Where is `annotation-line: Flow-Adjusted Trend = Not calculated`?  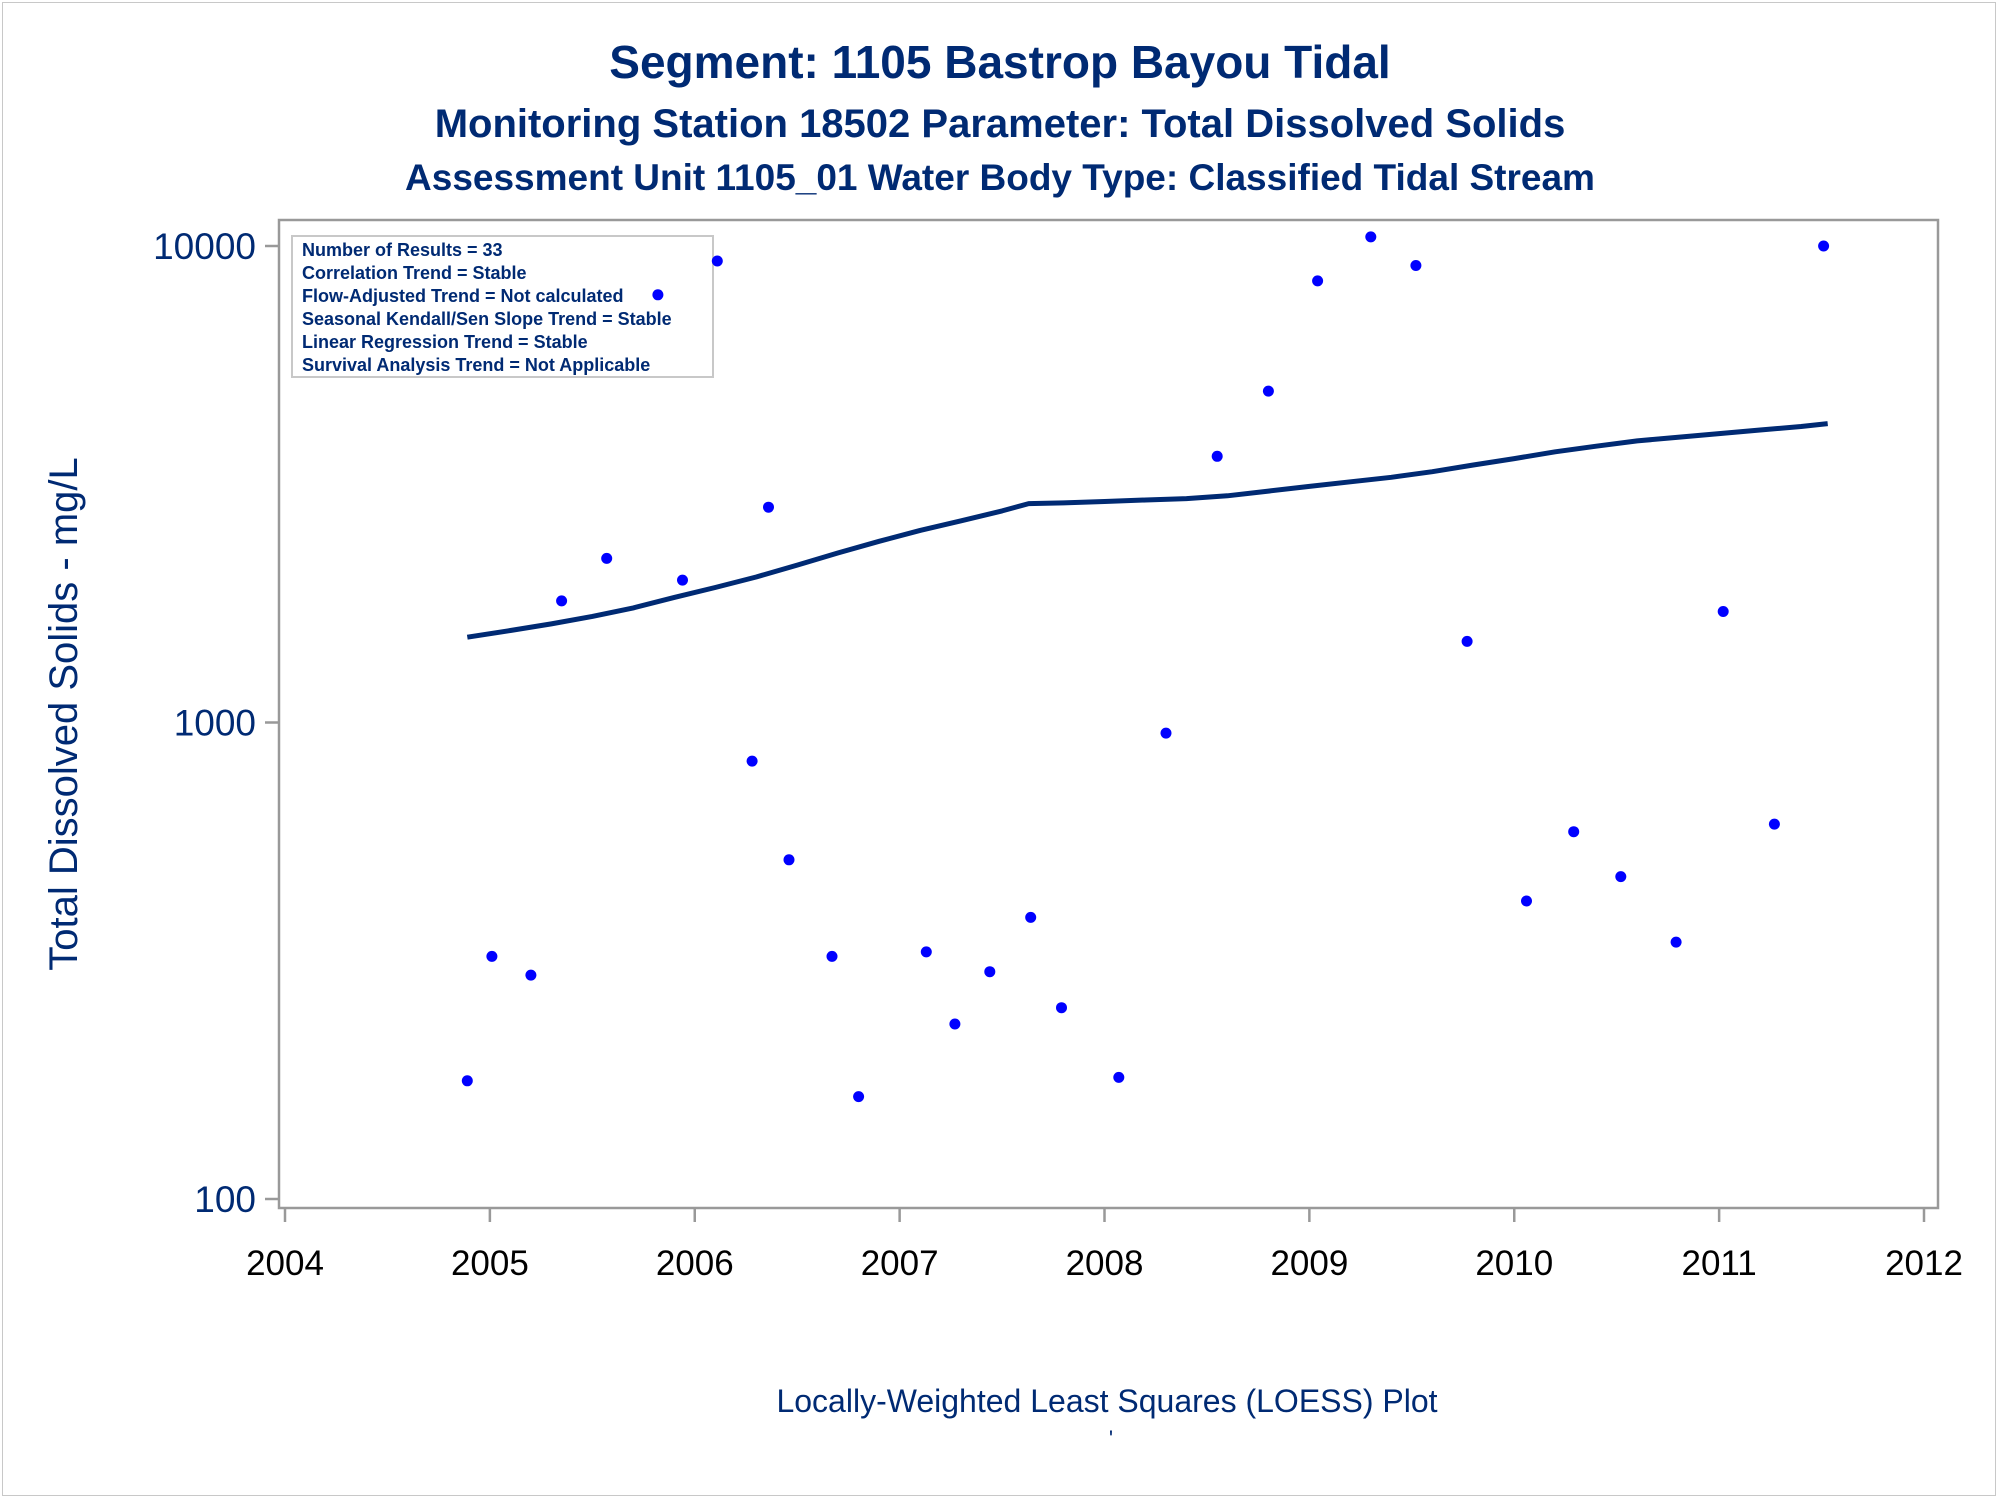 annotation-line: Flow-Adjusted Trend = Not calculated is located at coordinates (463, 296).